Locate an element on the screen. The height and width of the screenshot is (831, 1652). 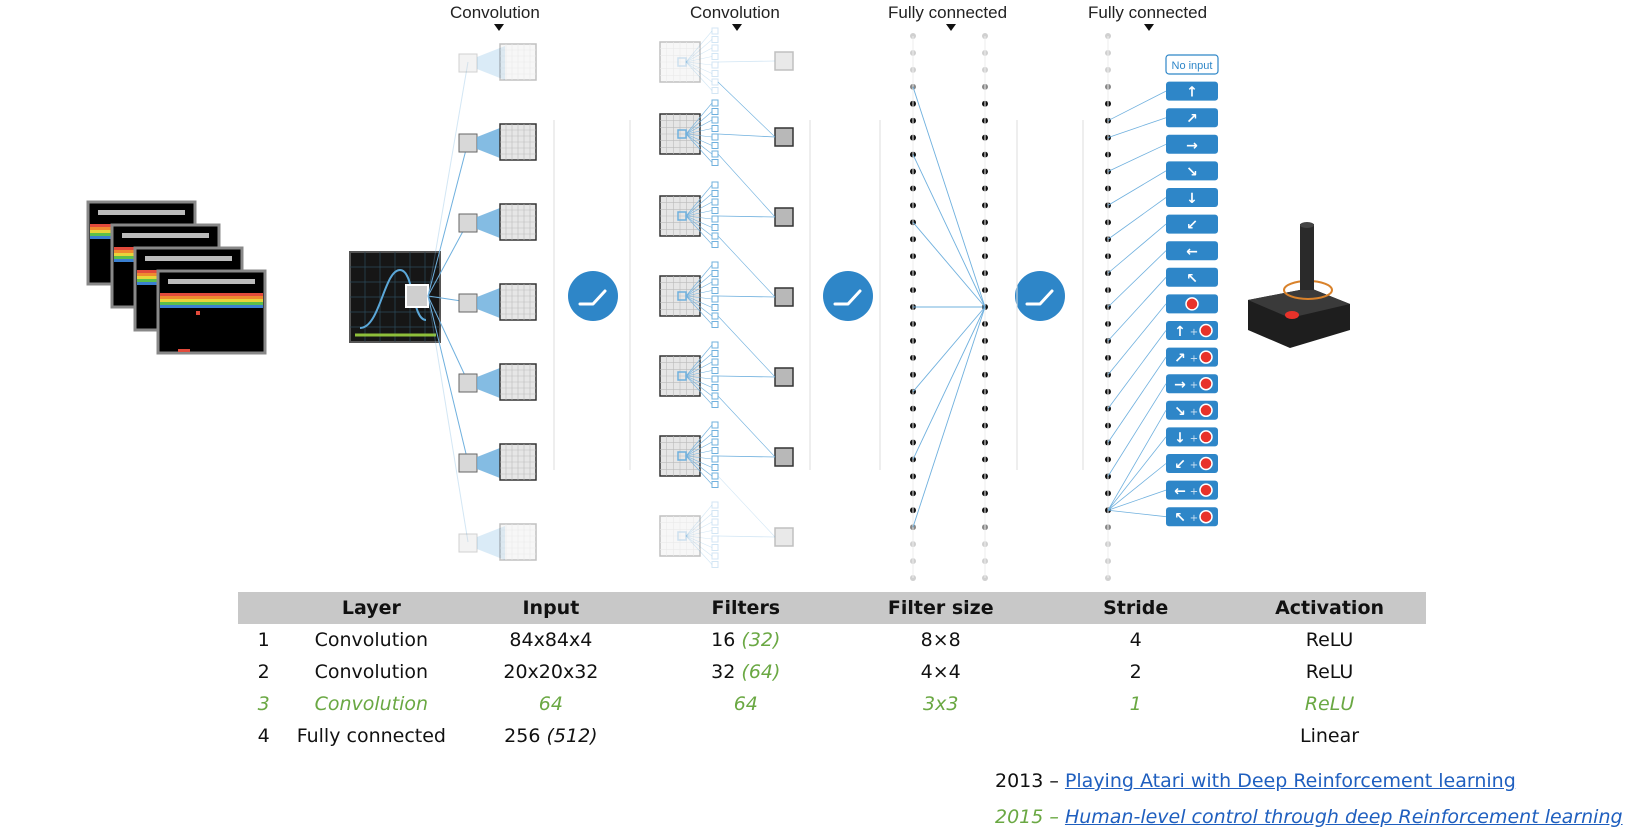
filters-alt-value: (64) is located at coordinates (761, 672).